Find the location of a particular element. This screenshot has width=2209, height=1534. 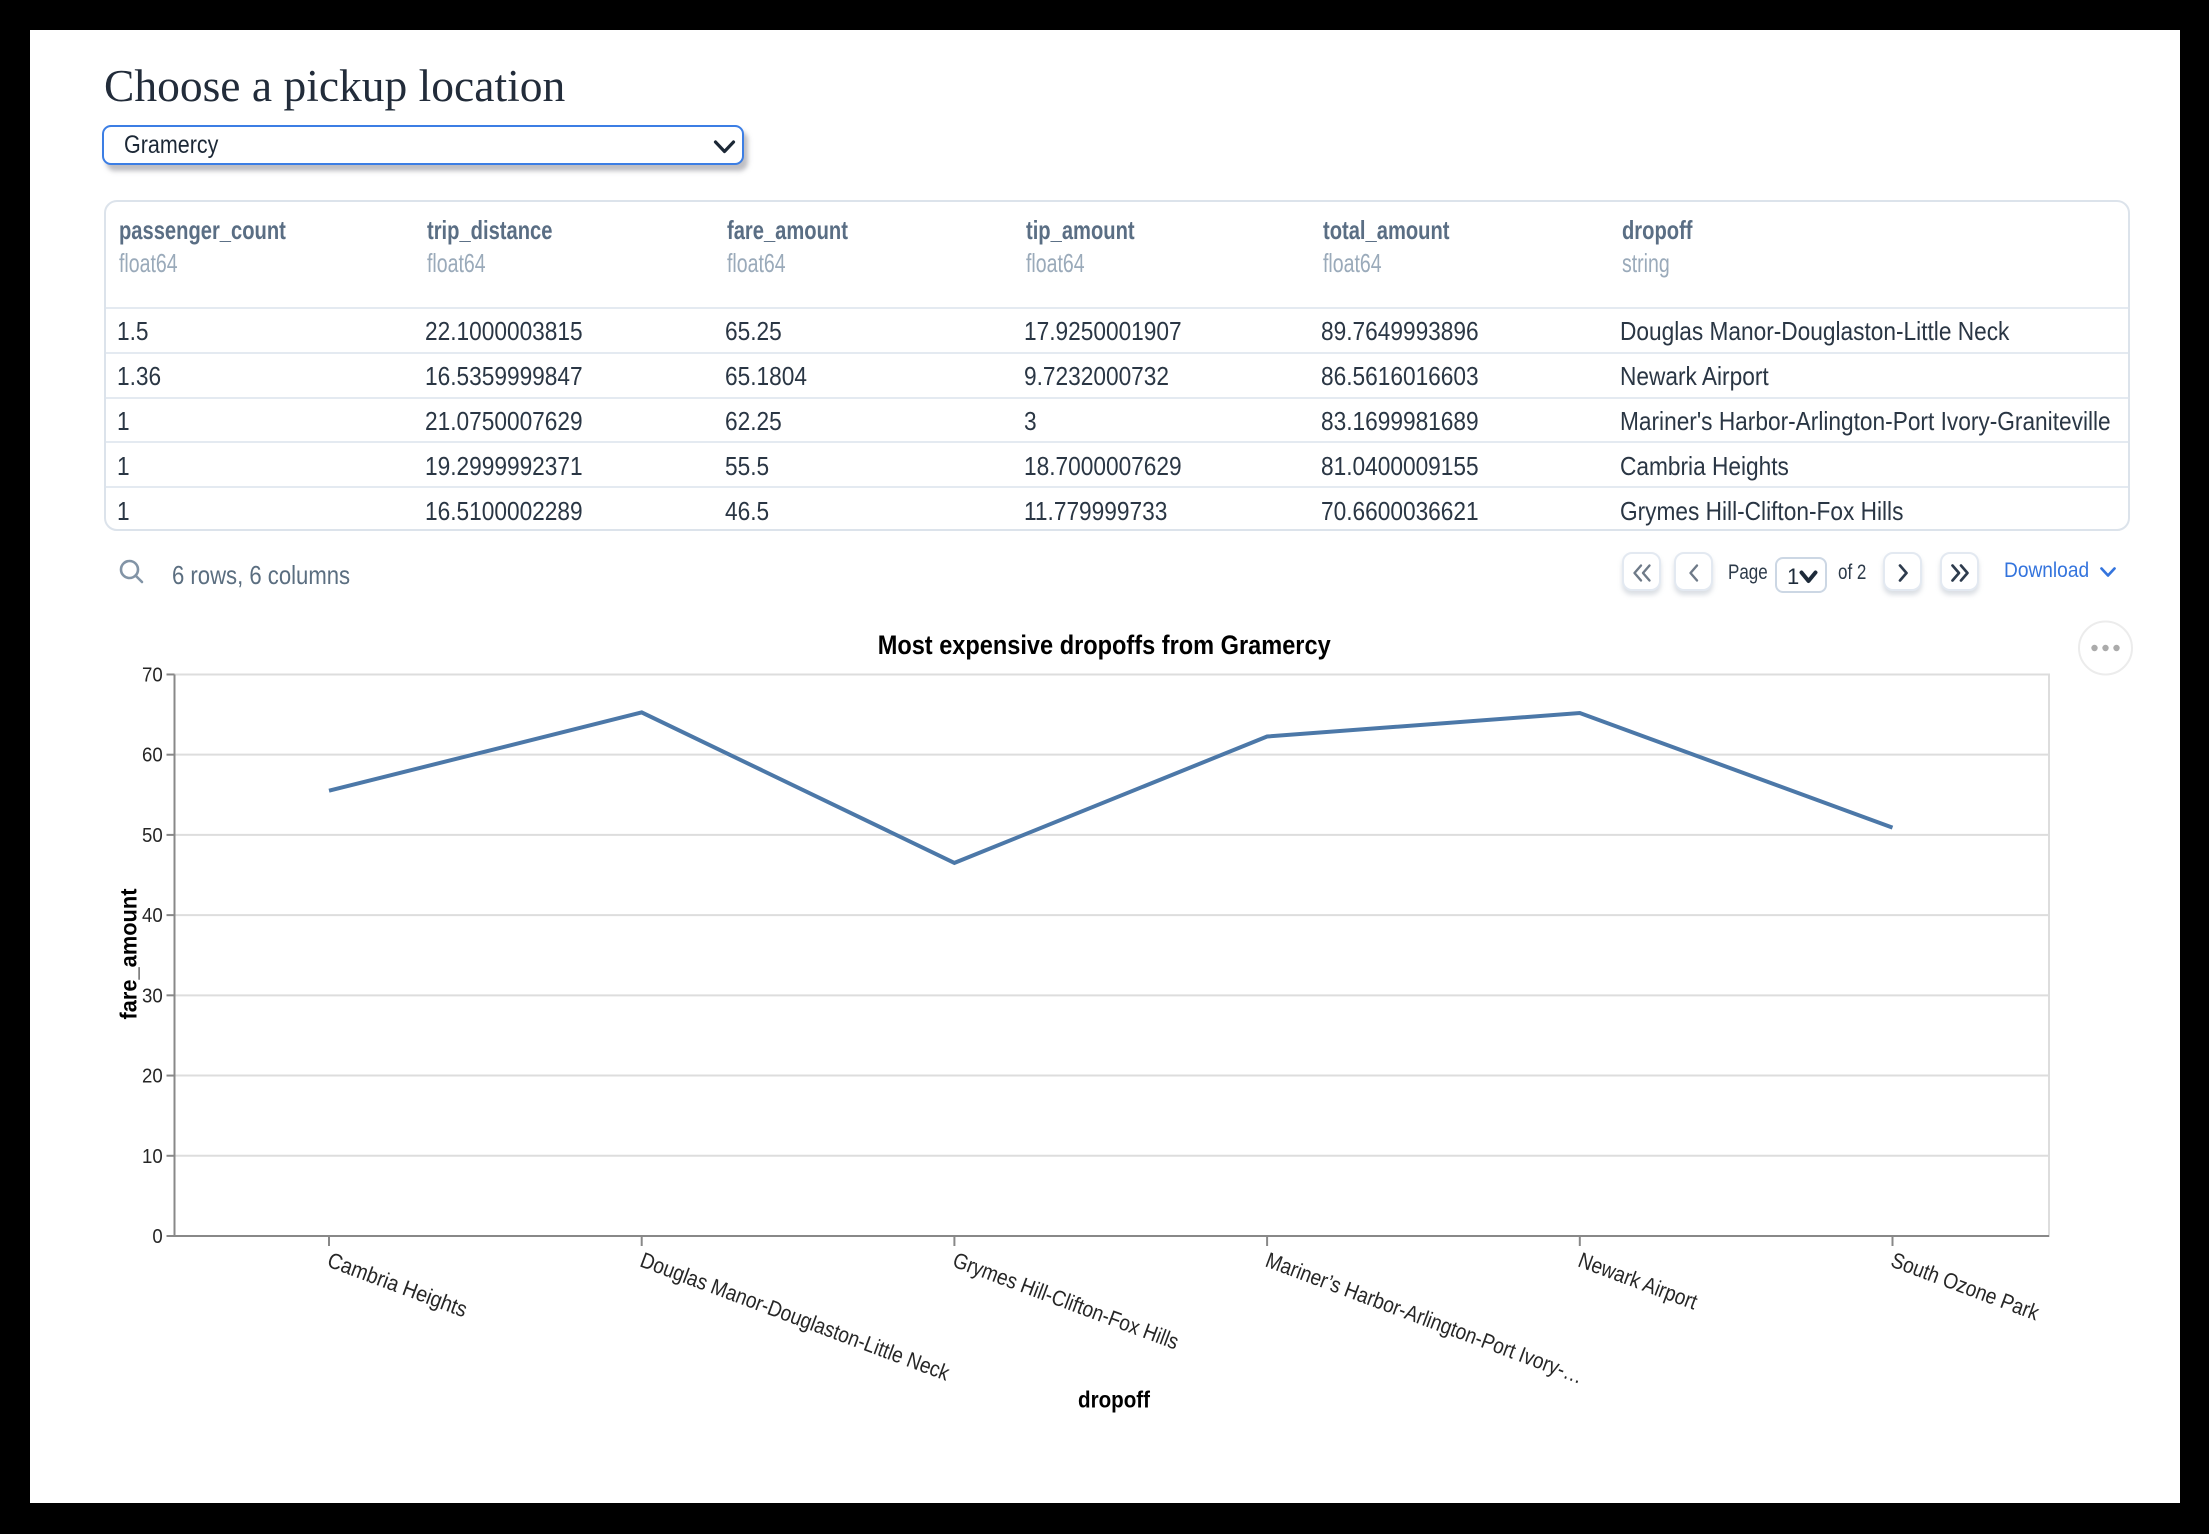

svg-text: Cambria Heights is located at coordinates (397, 1284).